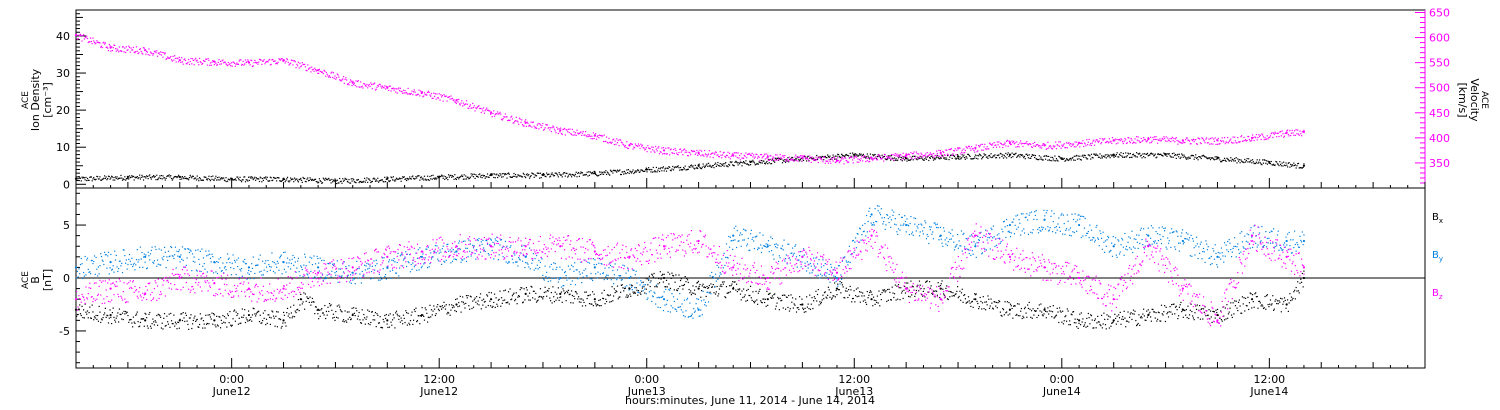  Describe the element at coordinates (92, 260) in the screenshot. I see `by-point` at that location.